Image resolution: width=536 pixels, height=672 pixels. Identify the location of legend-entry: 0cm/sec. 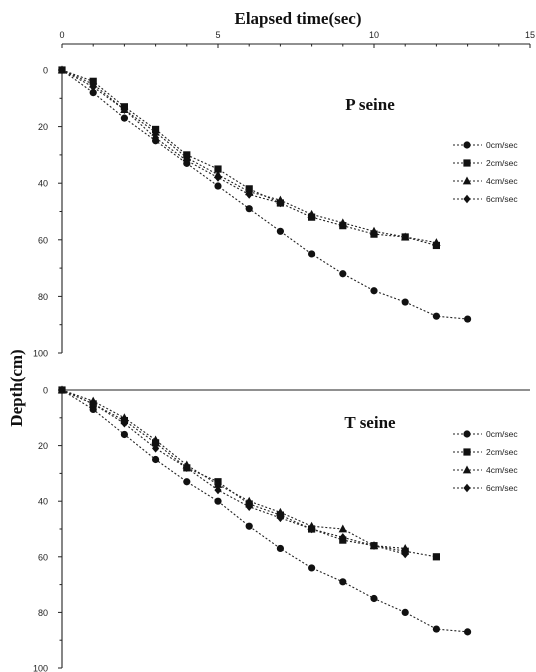
(485, 145).